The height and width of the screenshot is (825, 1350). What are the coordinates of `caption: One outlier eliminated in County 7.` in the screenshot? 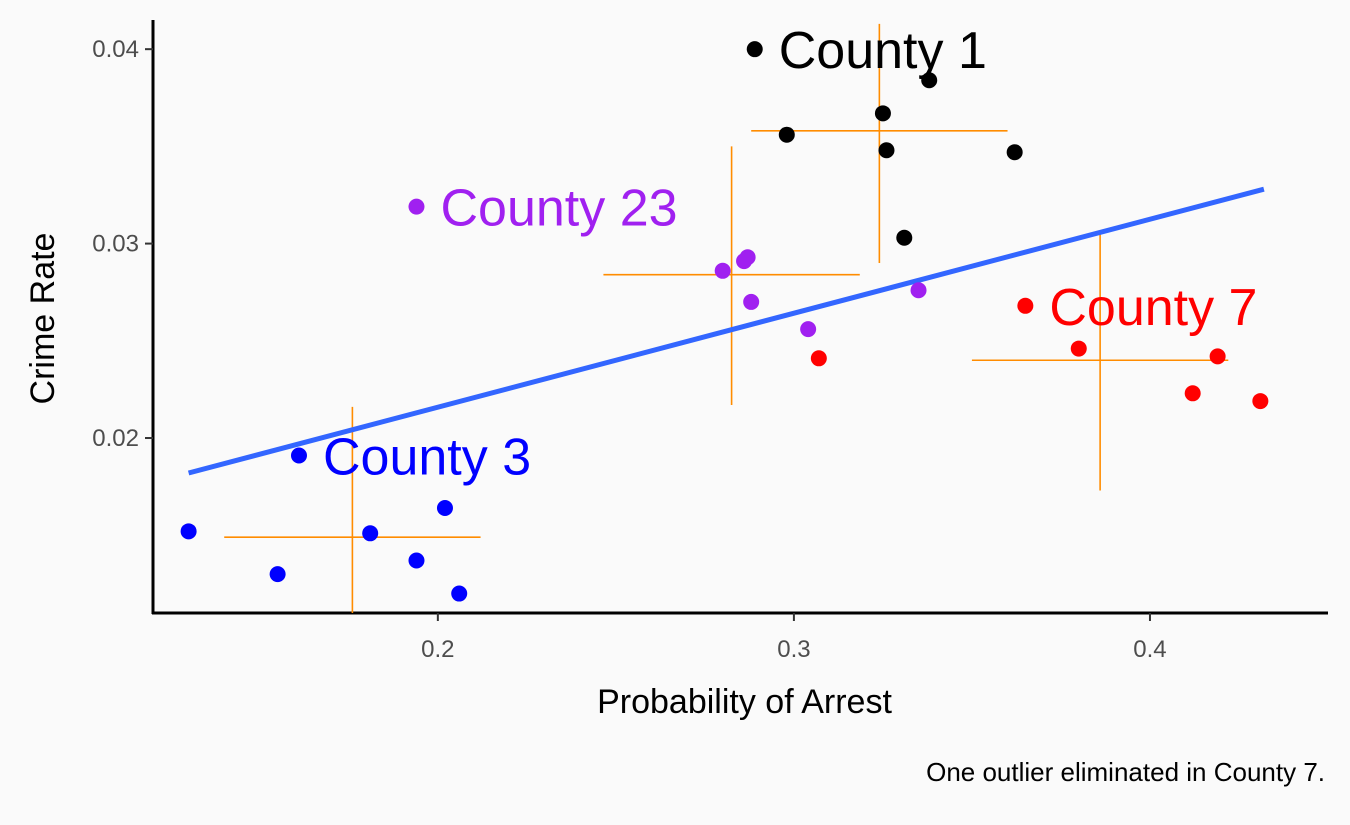 It's located at (1125, 772).